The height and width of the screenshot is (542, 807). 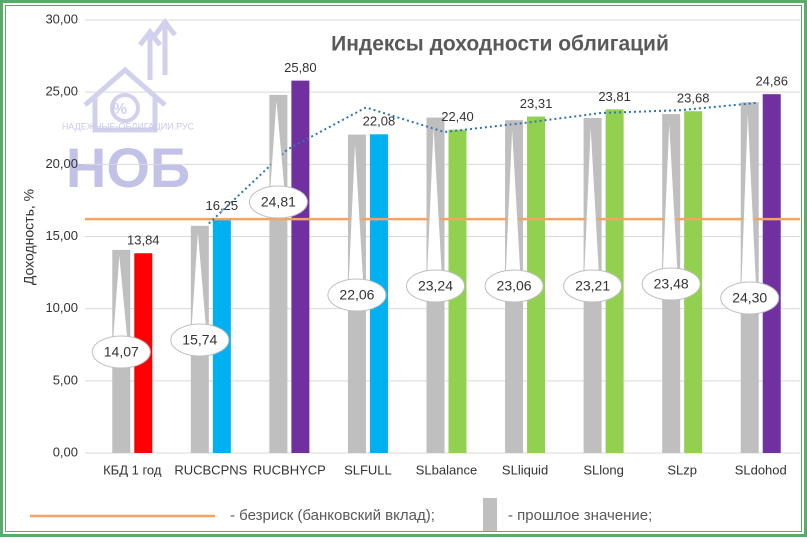 What do you see at coordinates (368, 469) in the screenshot?
I see `x-tick-label: SLFULL` at bounding box center [368, 469].